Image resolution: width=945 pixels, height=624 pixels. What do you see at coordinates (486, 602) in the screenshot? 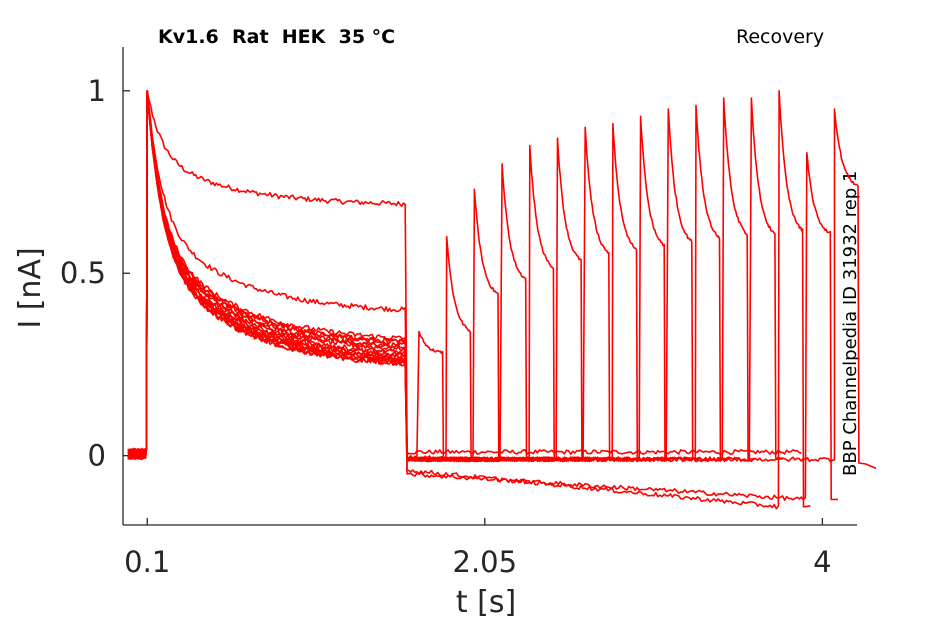
I see `x-axis-label: t [s]` at bounding box center [486, 602].